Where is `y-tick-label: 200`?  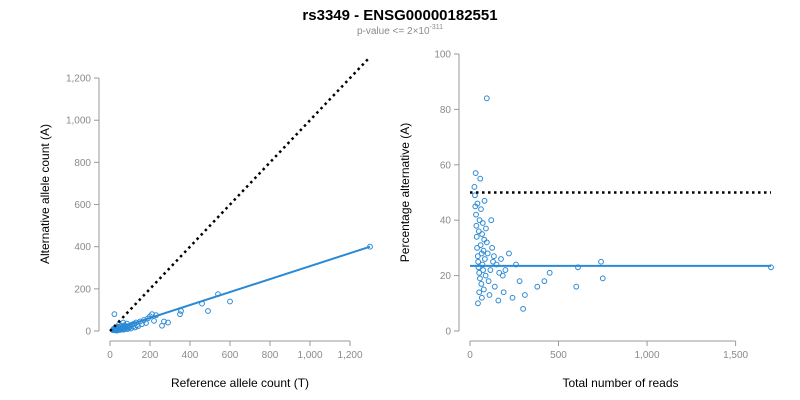
y-tick-label: 200 is located at coordinates (82, 289).